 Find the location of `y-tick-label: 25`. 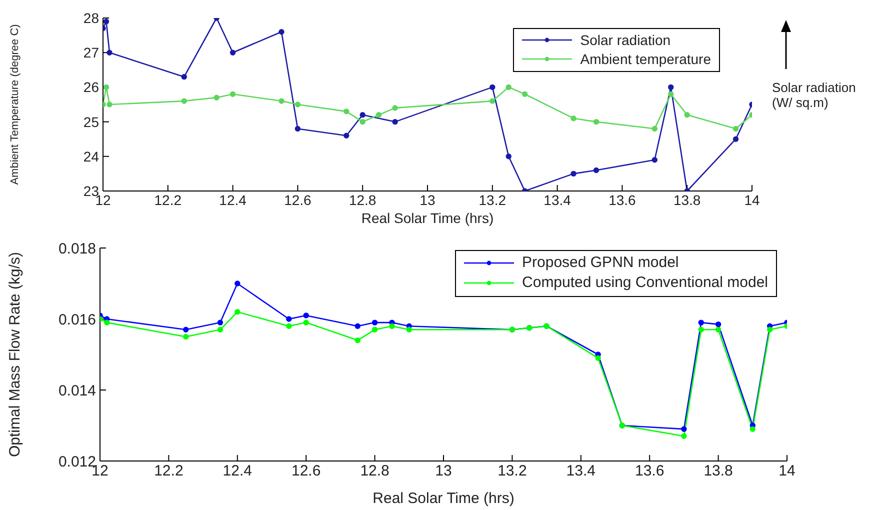

y-tick-label: 25 is located at coordinates (91, 122).